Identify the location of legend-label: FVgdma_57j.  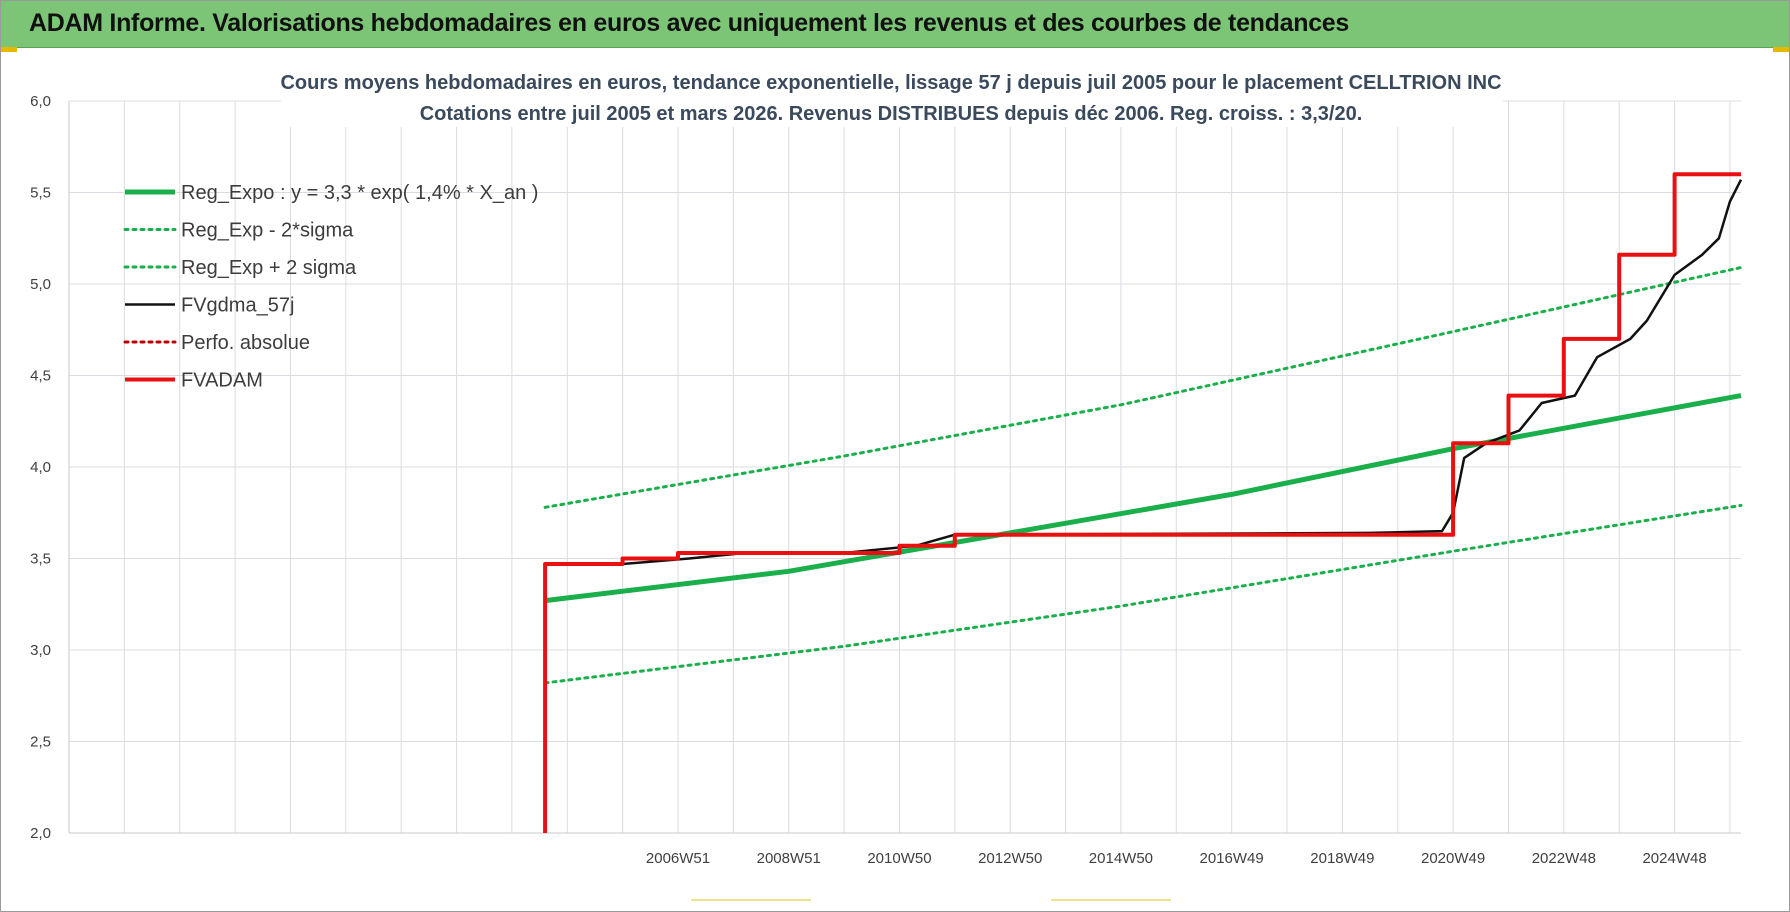
(237, 306).